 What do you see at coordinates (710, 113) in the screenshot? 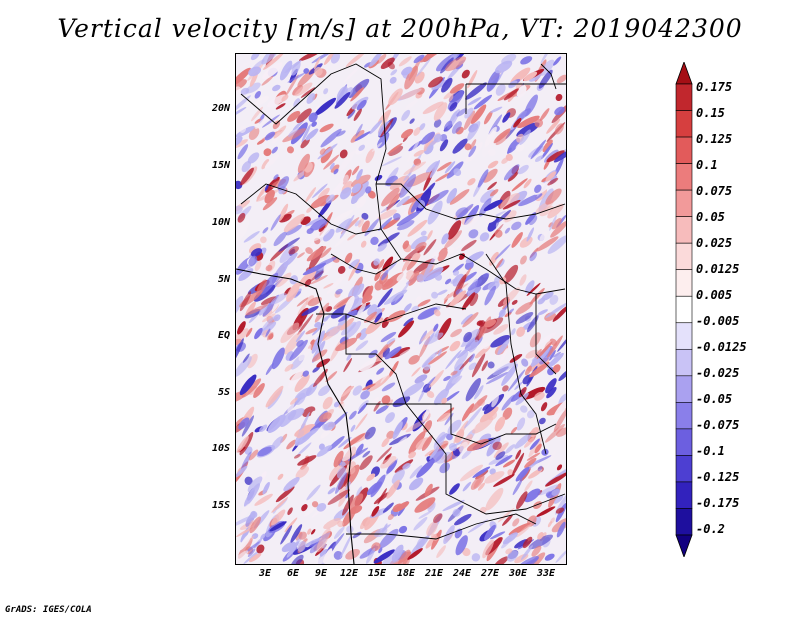
I see `colorbar-label: 0.15` at bounding box center [710, 113].